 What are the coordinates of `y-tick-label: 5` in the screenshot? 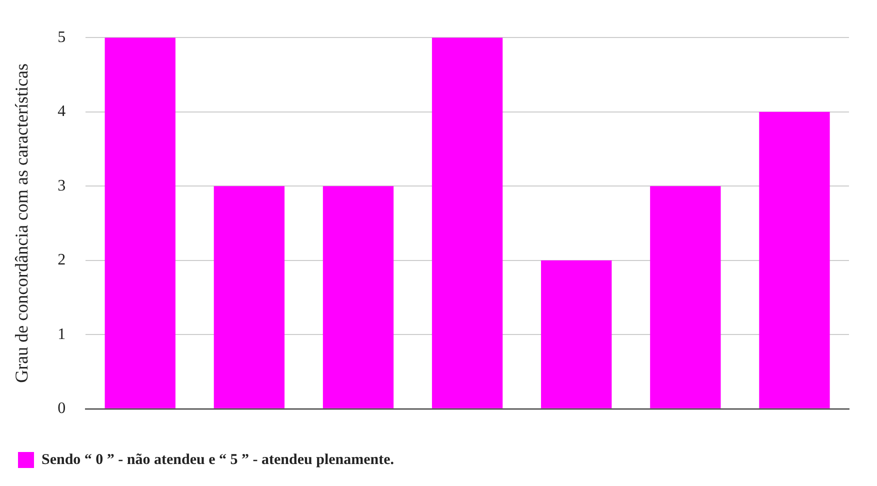 It's located at (62, 37).